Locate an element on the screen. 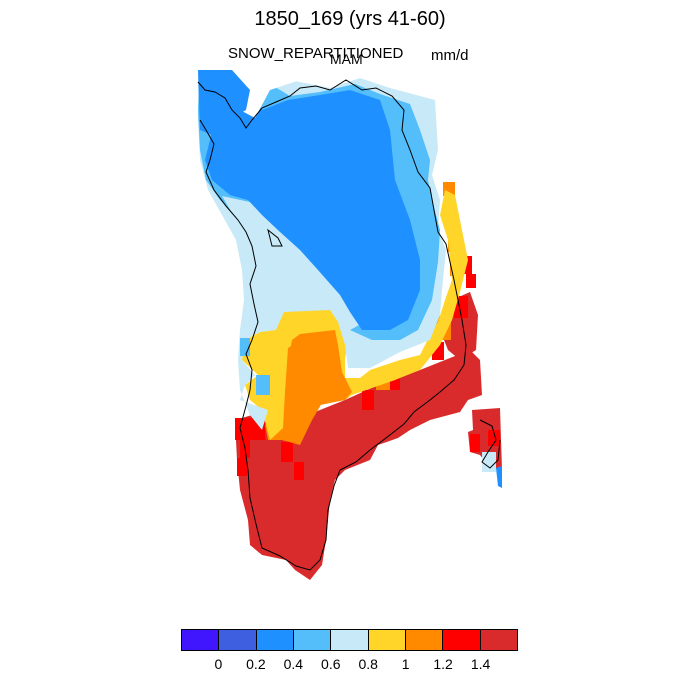 The image size is (700, 700). colorbar-tick-label: 0.2 is located at coordinates (256, 664).